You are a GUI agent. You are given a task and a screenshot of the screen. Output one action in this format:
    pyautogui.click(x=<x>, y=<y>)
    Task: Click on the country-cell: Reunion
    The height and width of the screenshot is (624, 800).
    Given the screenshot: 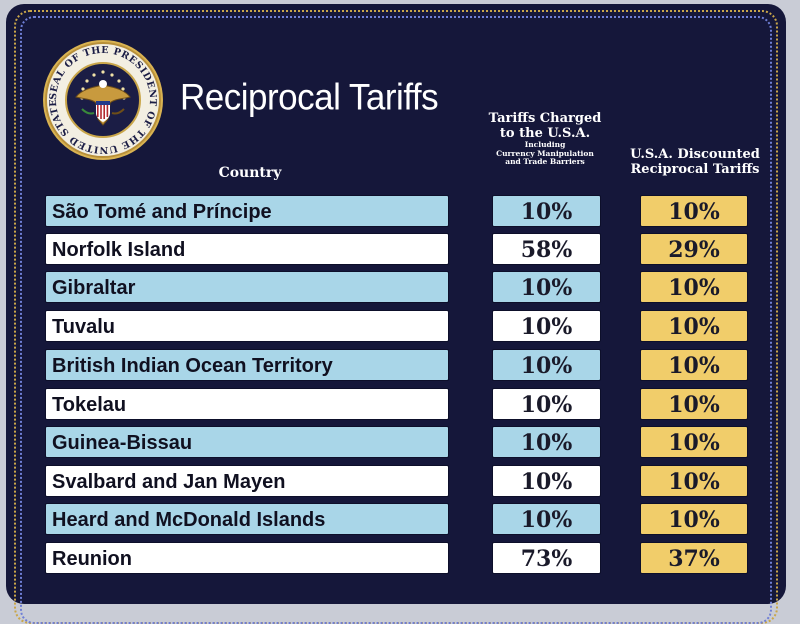 What is the action you would take?
    pyautogui.click(x=247, y=558)
    